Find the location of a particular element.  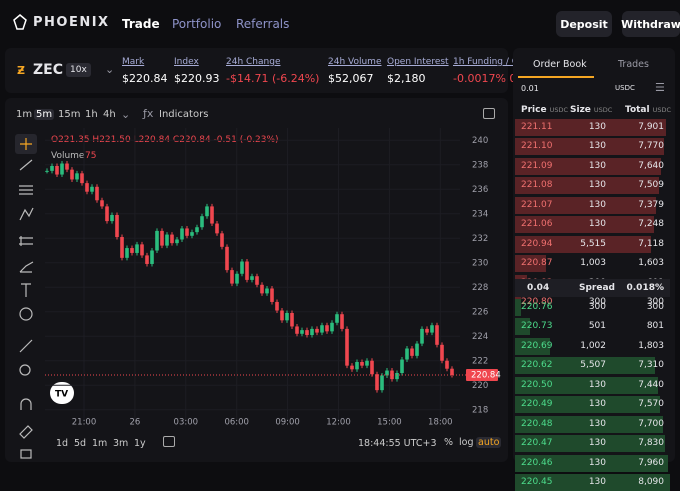

column-header: Total USDC is located at coordinates (648, 110).